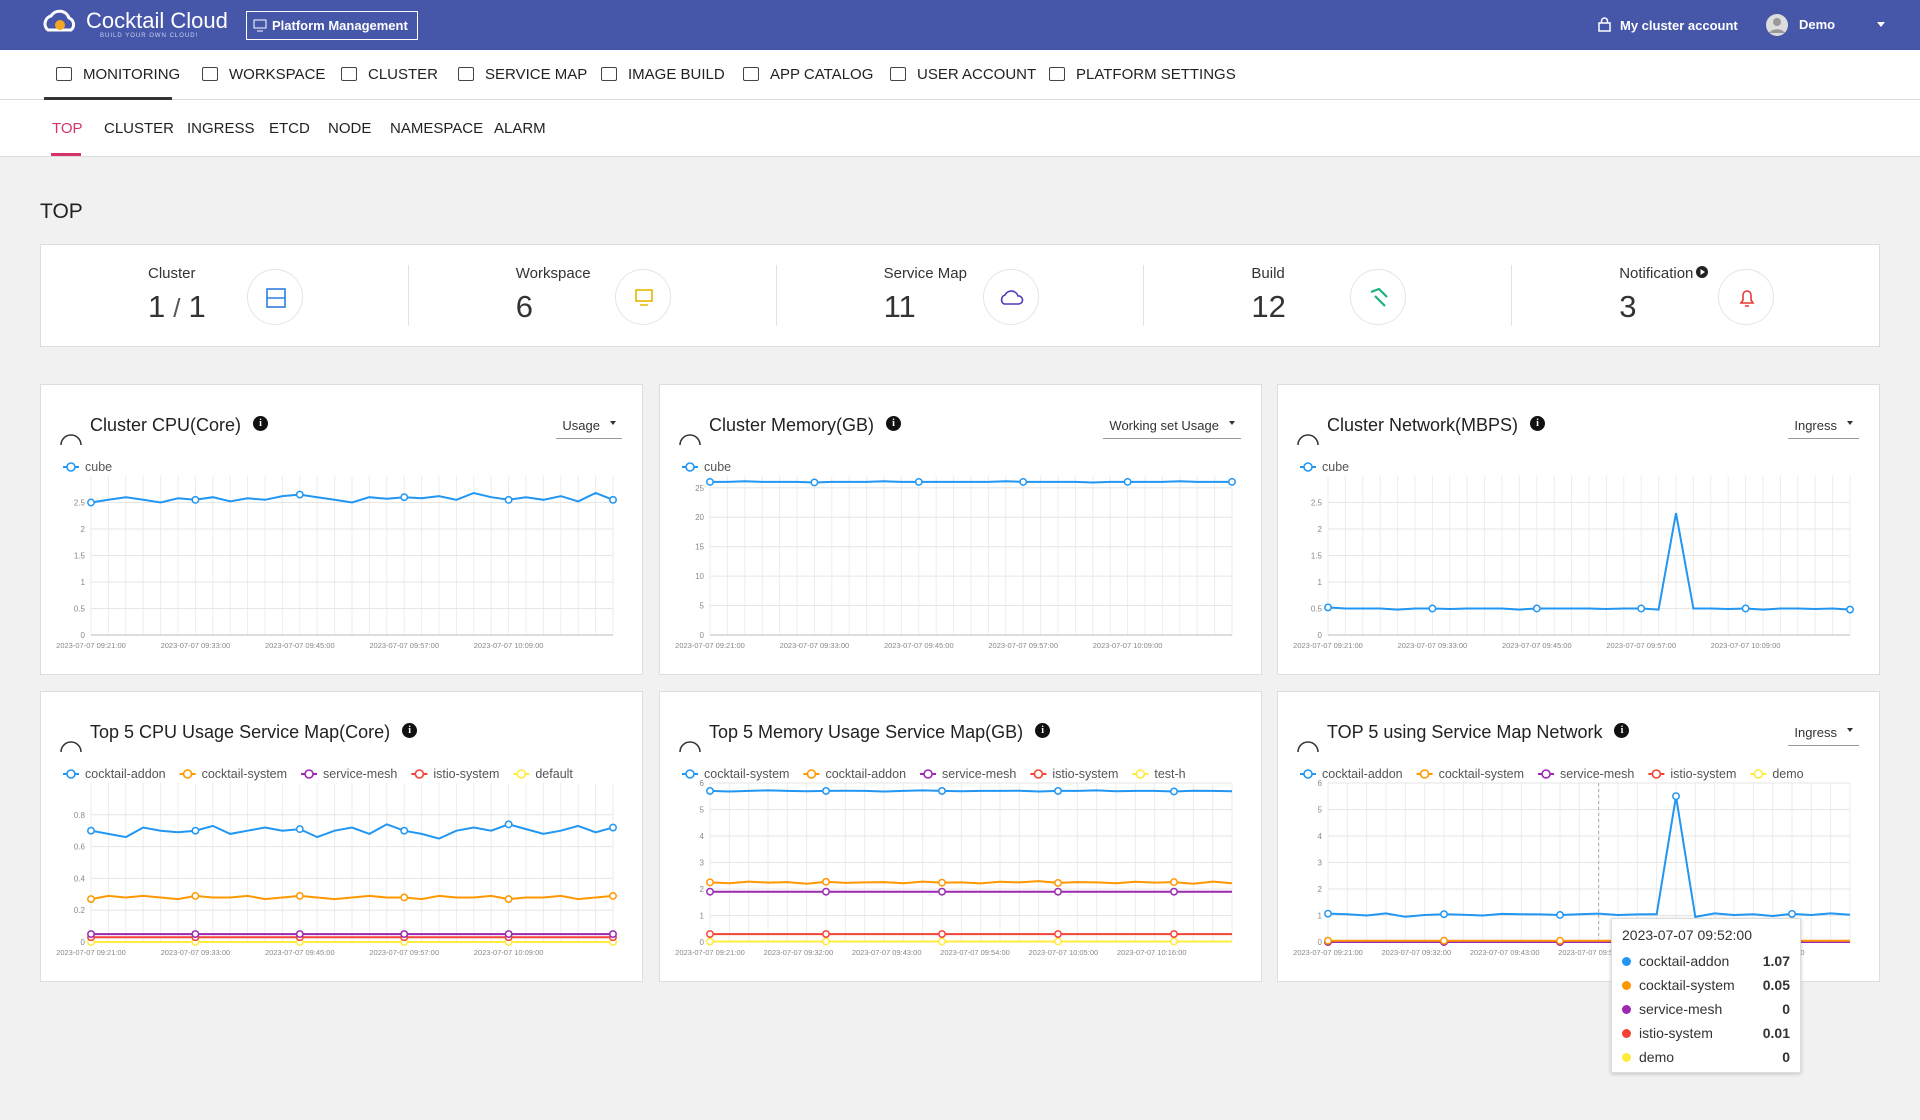  What do you see at coordinates (149, 36) in the screenshot?
I see `tagline: BUILD YOUR OWN CLOUD!` at bounding box center [149, 36].